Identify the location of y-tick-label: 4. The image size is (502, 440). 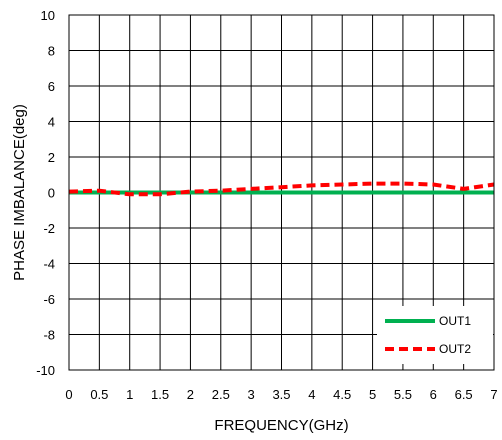
(51, 122).